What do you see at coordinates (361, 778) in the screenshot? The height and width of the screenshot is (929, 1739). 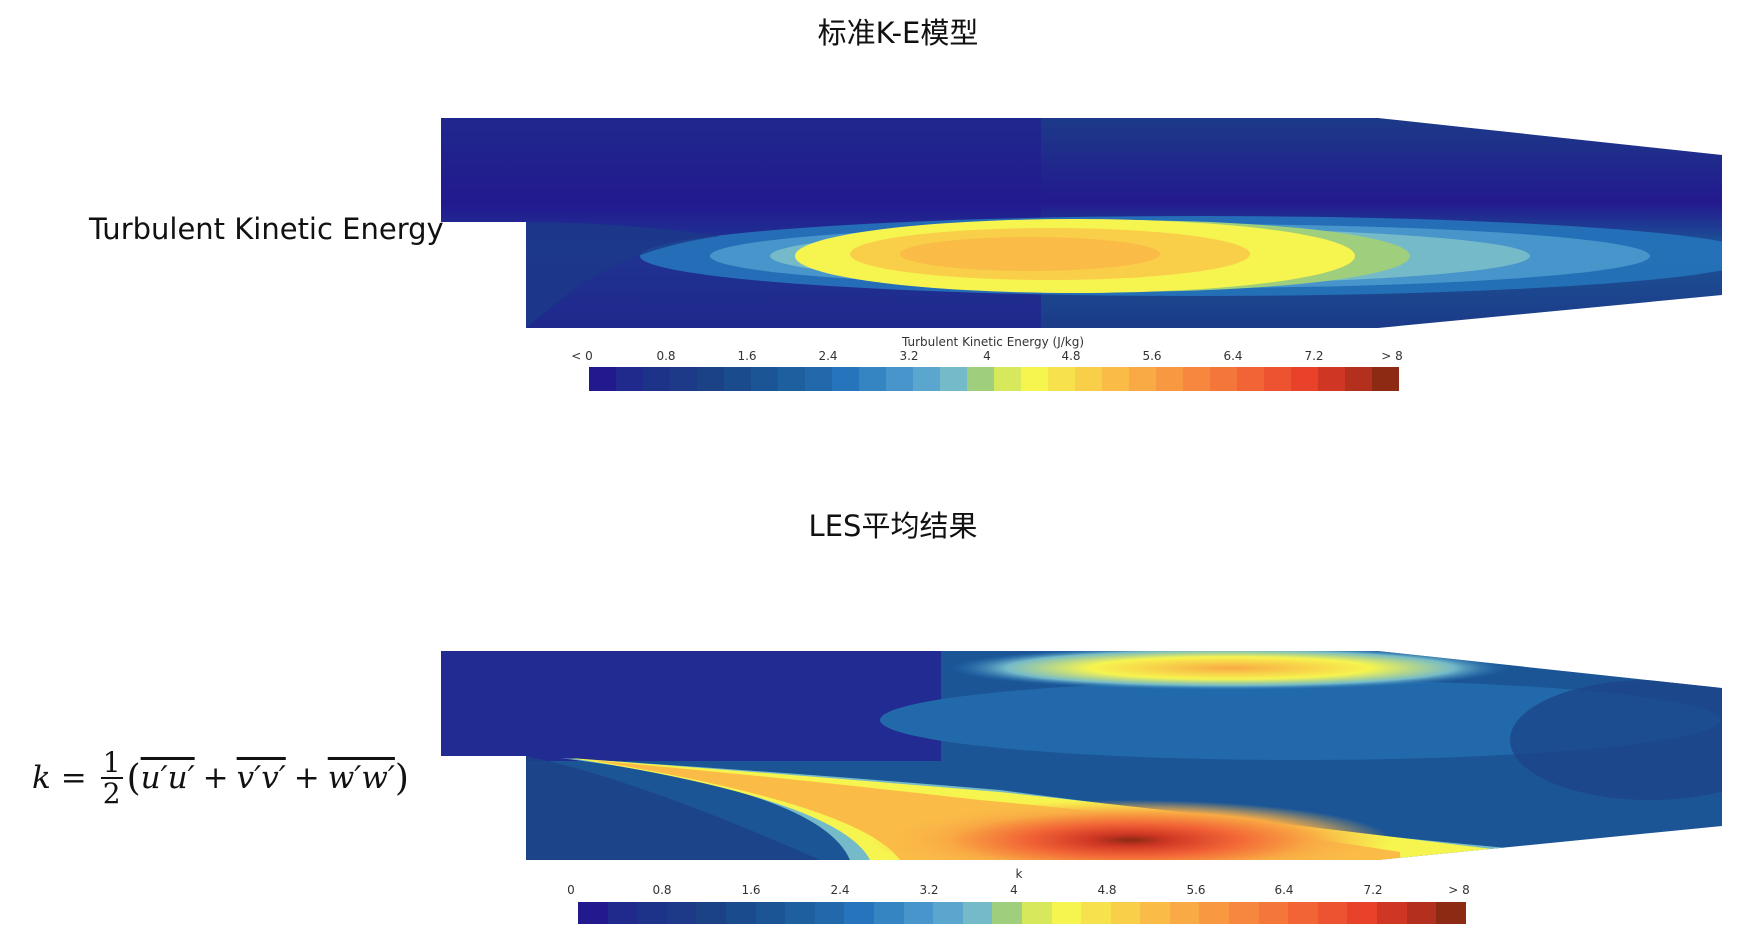 I see `formula-term-ww: w′w′` at bounding box center [361, 778].